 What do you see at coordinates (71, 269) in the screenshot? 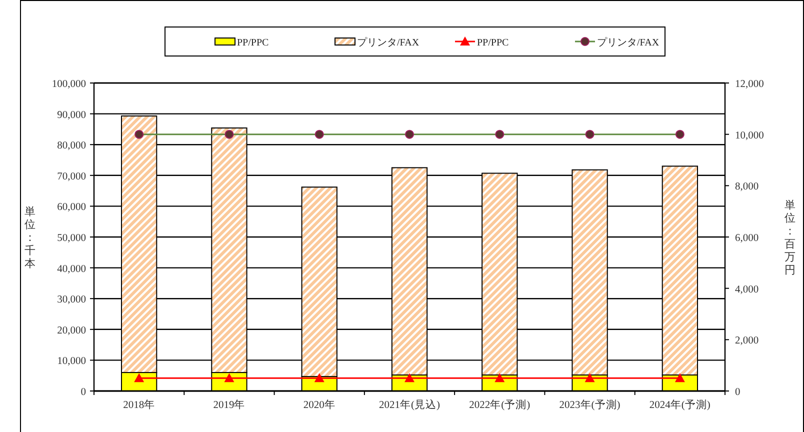
I see `y-tick-label: 40,000` at bounding box center [71, 269].